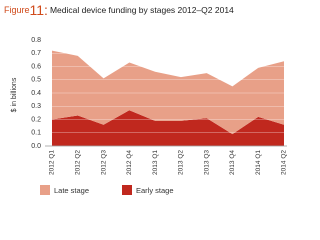 This screenshot has width=320, height=240. Describe the element at coordinates (36, 53) in the screenshot. I see `y-tick-label: 0.7` at that location.